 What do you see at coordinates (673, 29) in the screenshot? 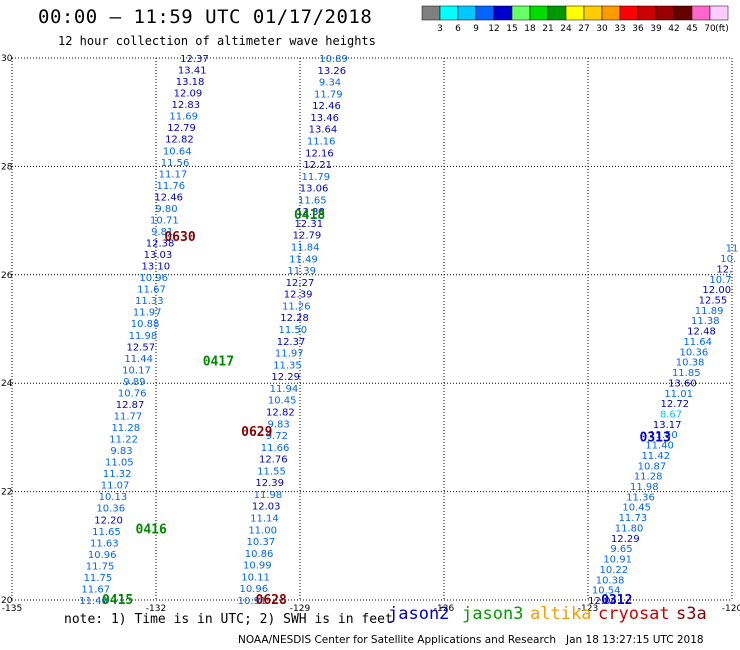
I see `colorbar-label: 42` at bounding box center [673, 29].